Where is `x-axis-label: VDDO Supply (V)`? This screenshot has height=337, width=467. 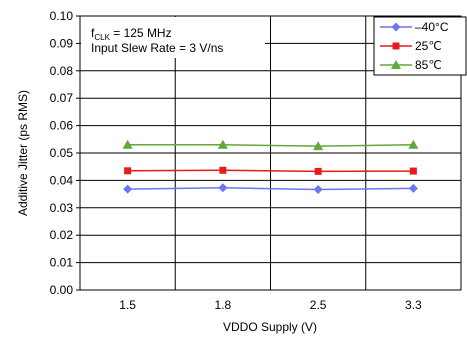
x-axis-label: VDDO Supply (V) is located at coordinates (270, 327).